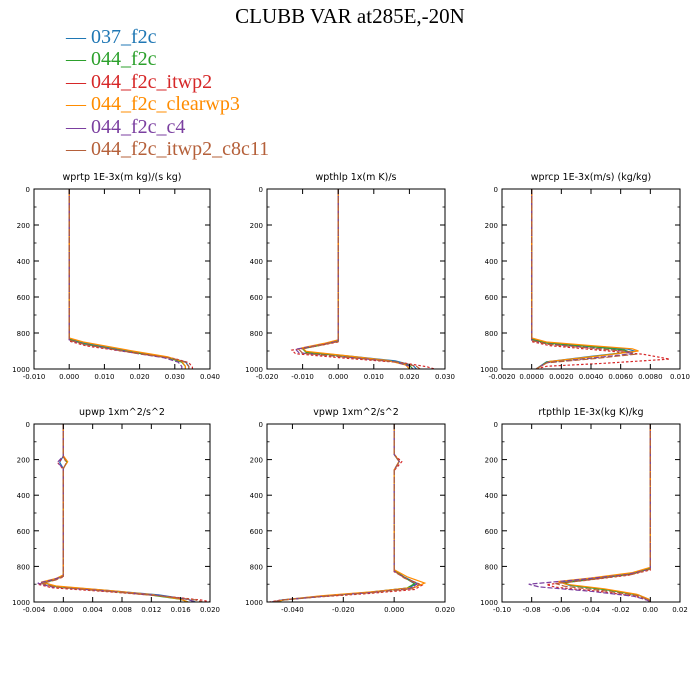  Describe the element at coordinates (167, 149) in the screenshot. I see `legend-item: — 044_f2c_itwp2_c8c11` at that location.